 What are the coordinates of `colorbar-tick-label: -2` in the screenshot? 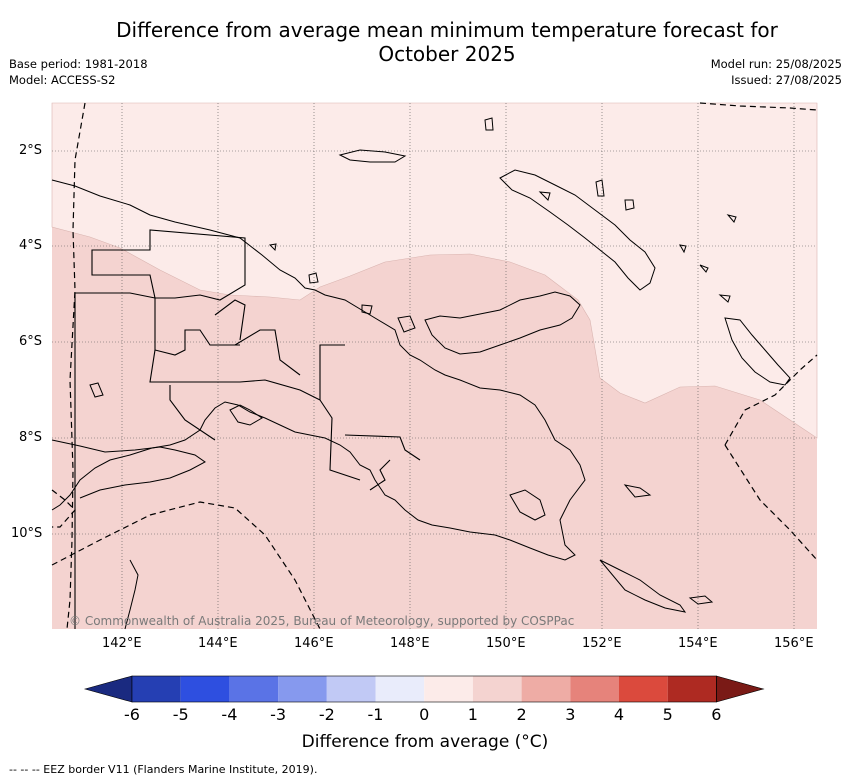 It's located at (326, 714).